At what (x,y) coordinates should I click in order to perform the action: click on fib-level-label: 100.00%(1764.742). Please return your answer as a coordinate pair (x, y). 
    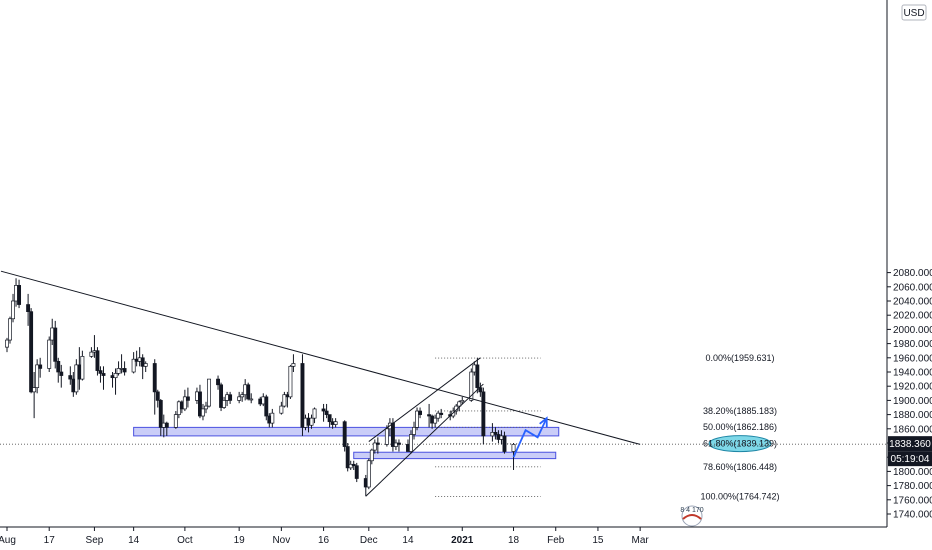
    Looking at the image, I should click on (739, 496).